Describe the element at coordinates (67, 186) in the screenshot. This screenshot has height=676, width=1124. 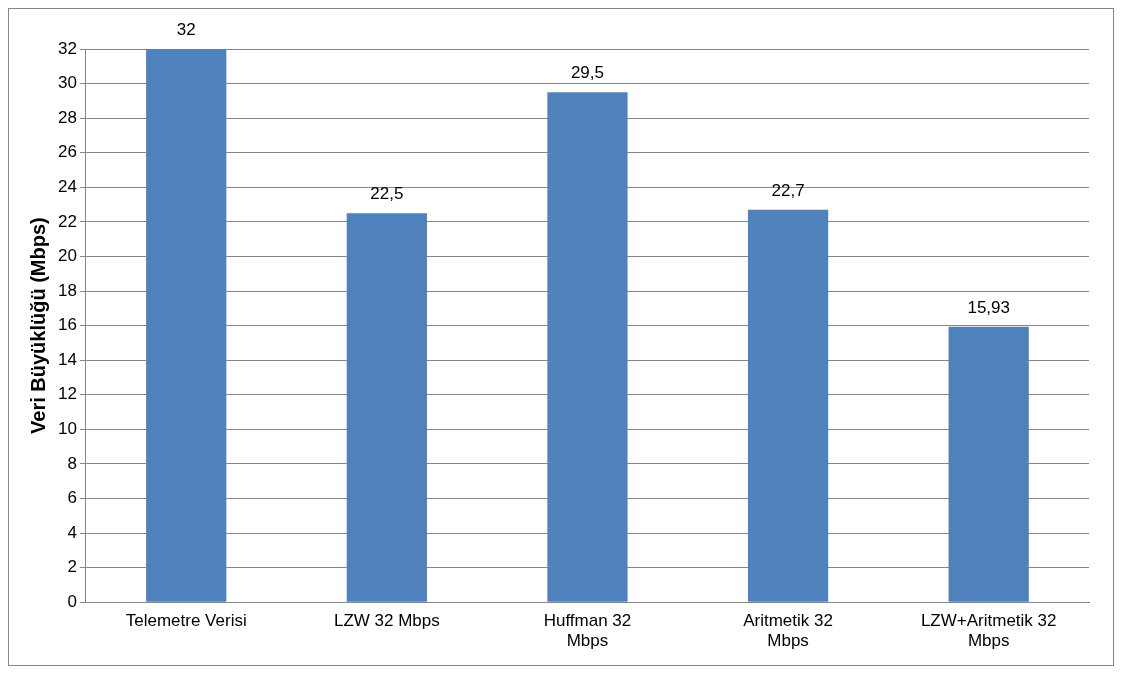
I see `y-tick-label: 24` at that location.